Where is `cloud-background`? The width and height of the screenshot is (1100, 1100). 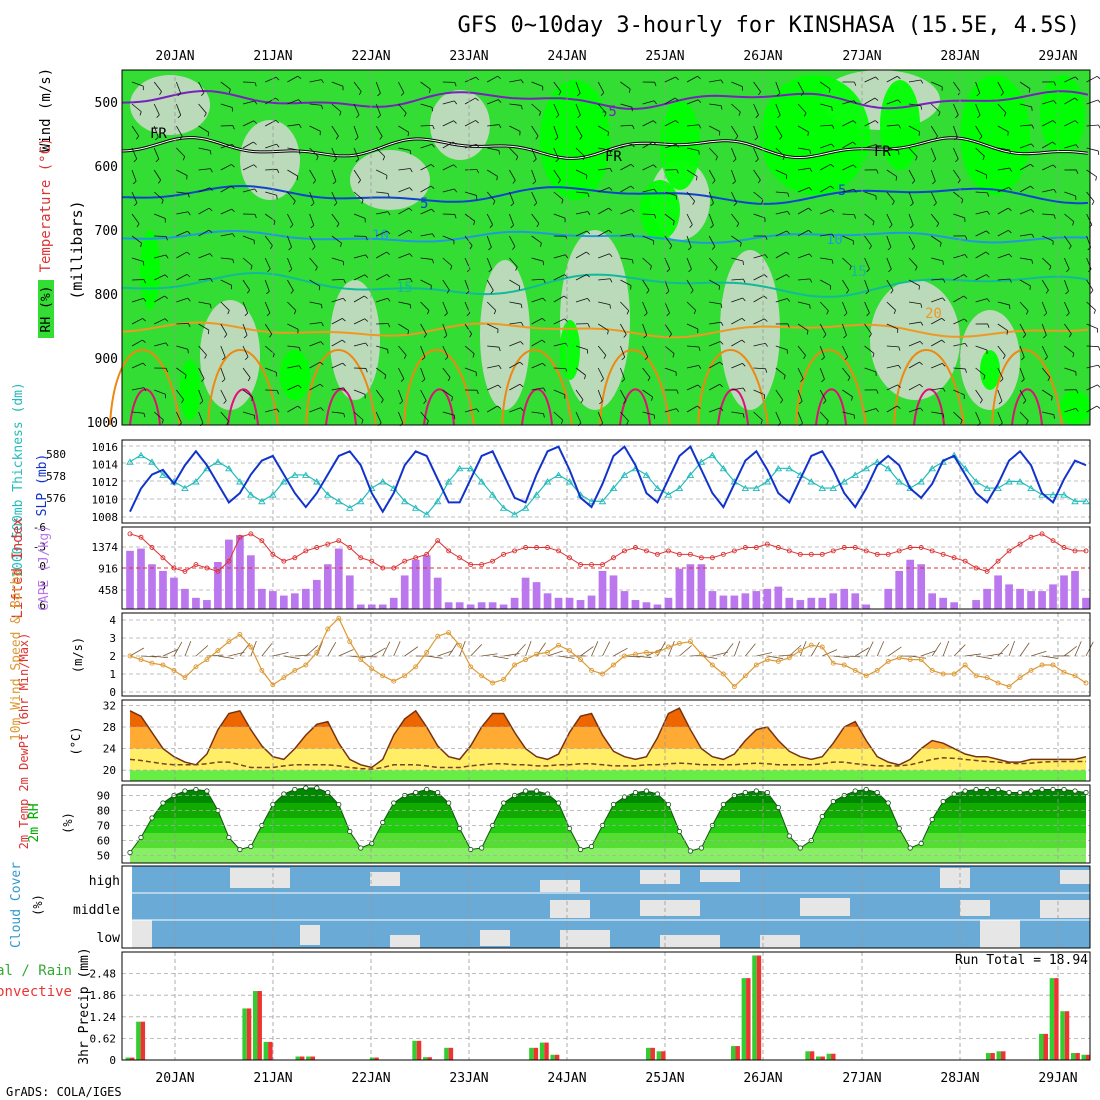 cloud-background is located at coordinates (611, 907).